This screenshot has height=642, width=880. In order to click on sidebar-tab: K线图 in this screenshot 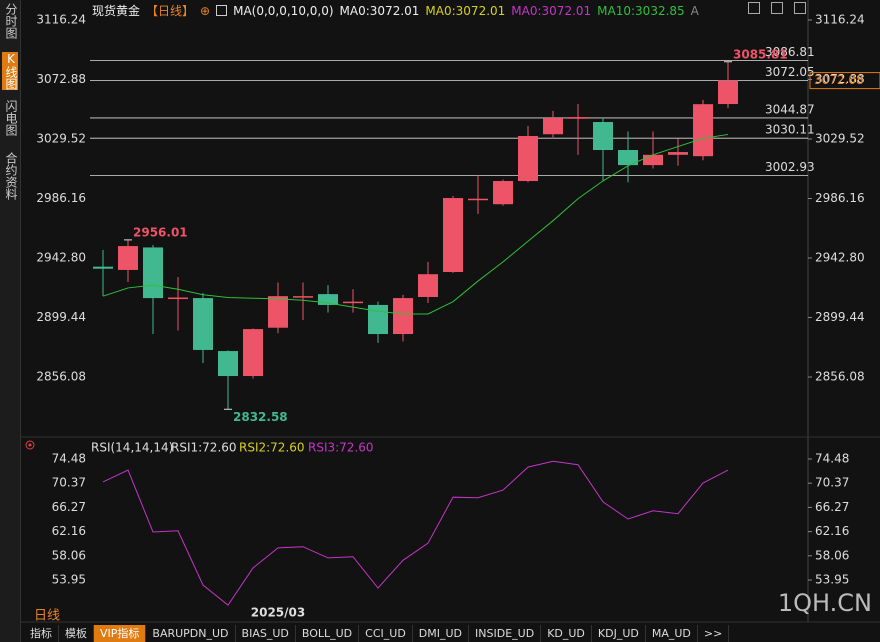, I will do `click(10, 71)`.